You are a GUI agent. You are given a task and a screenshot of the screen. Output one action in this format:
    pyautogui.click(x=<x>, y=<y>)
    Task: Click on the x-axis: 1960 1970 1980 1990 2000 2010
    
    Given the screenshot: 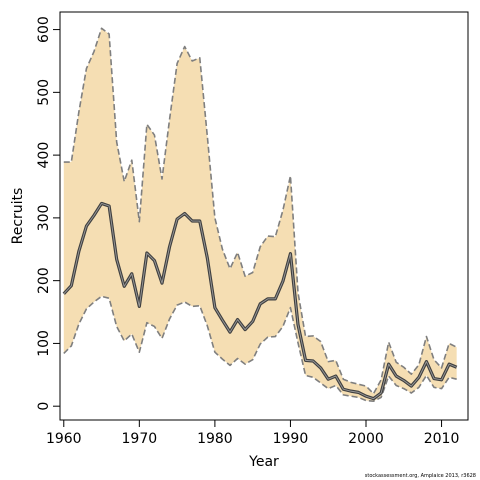 What is the action you would take?
    pyautogui.click(x=252, y=433)
    